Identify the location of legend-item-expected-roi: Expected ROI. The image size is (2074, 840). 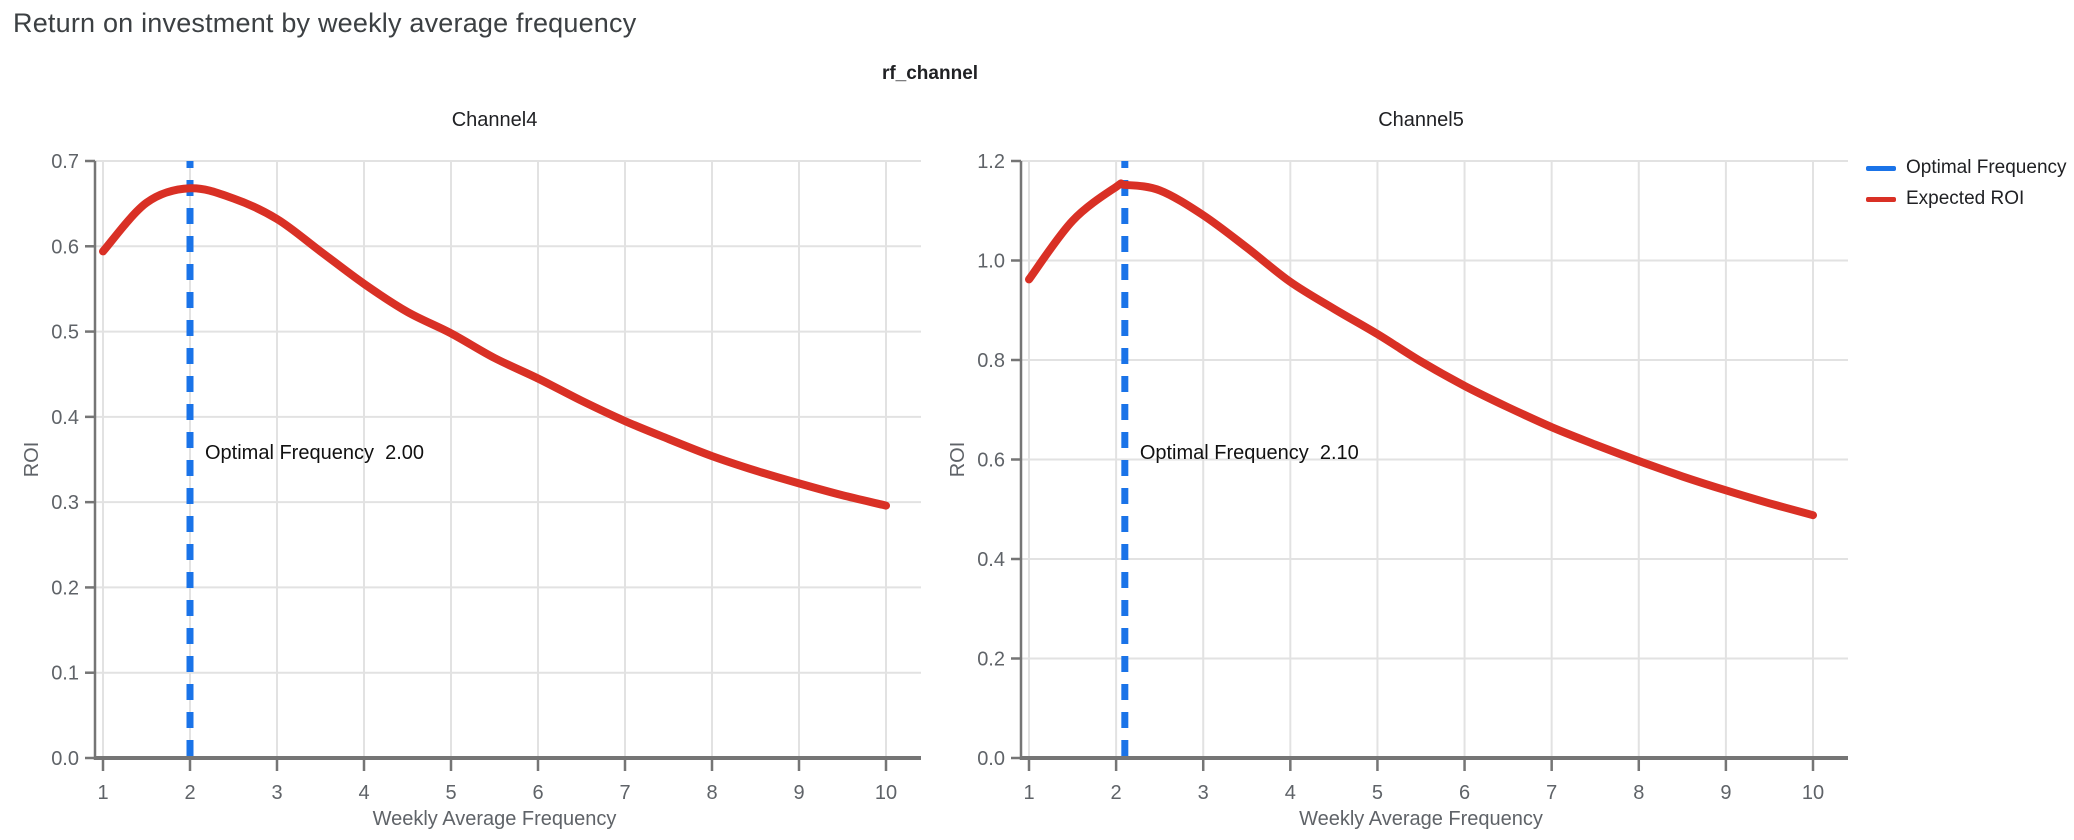
(1966, 199).